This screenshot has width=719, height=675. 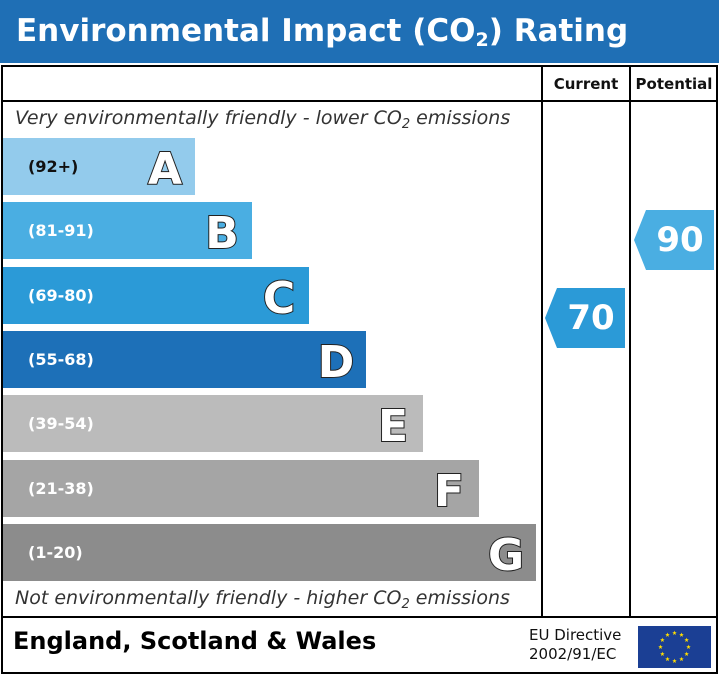 What do you see at coordinates (393, 426) in the screenshot?
I see `band-letter-e: E` at bounding box center [393, 426].